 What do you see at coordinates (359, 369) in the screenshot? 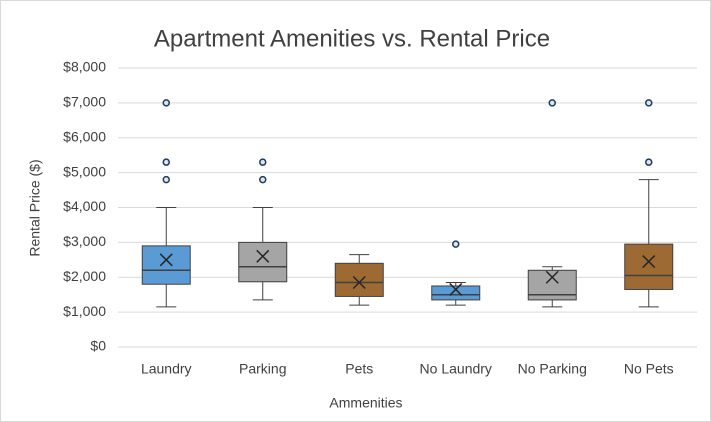
I see `x-tick-label: Pets` at bounding box center [359, 369].